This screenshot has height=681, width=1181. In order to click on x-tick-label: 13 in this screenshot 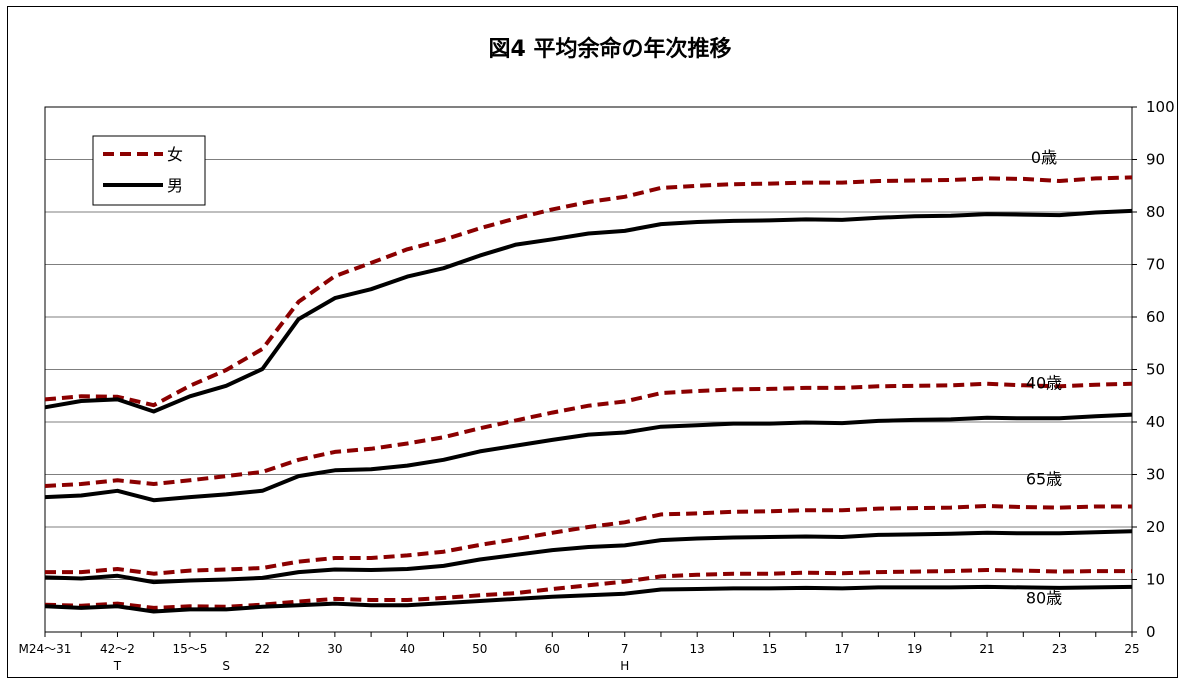, I will do `click(697, 649)`.